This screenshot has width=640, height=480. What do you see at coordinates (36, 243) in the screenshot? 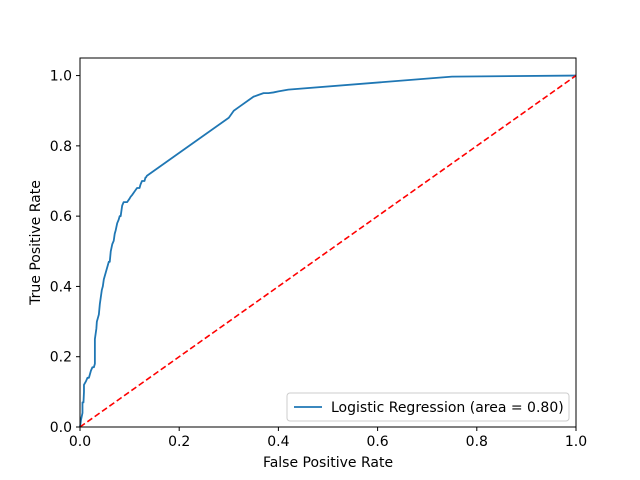
I see `y-axis-label: True Positive Rate` at bounding box center [36, 243].